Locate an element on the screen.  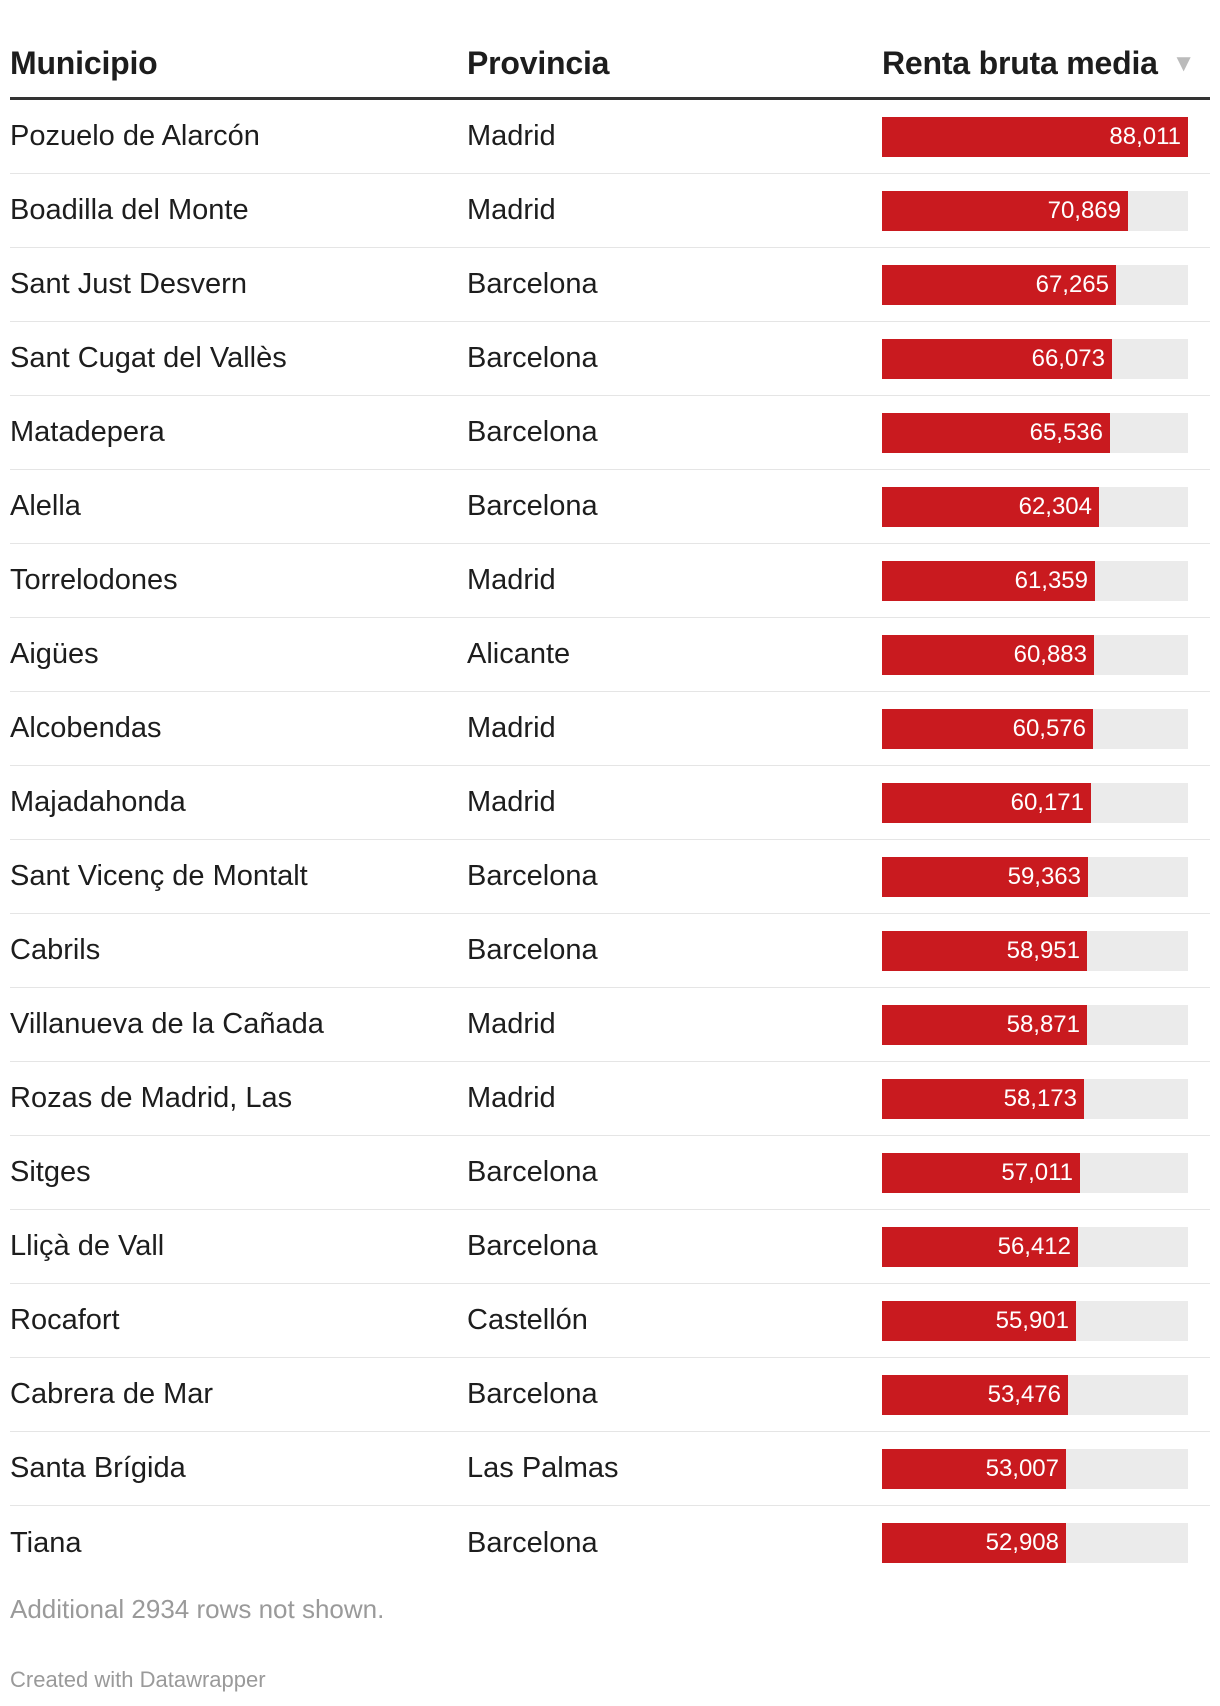
bar-value-label: 53,007 is located at coordinates (1022, 1468).